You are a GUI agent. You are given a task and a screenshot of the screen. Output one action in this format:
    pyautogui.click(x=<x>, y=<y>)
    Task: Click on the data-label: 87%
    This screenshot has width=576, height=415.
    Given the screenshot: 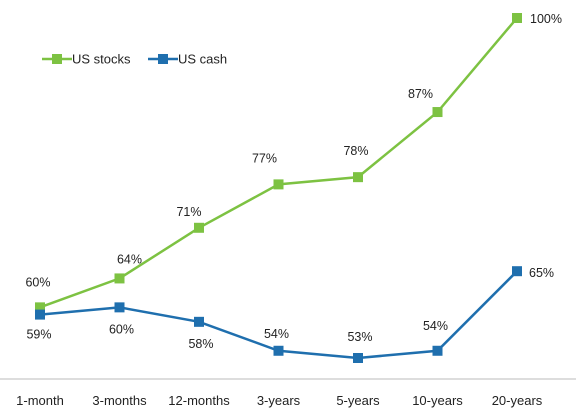 What is the action you would take?
    pyautogui.click(x=420, y=94)
    